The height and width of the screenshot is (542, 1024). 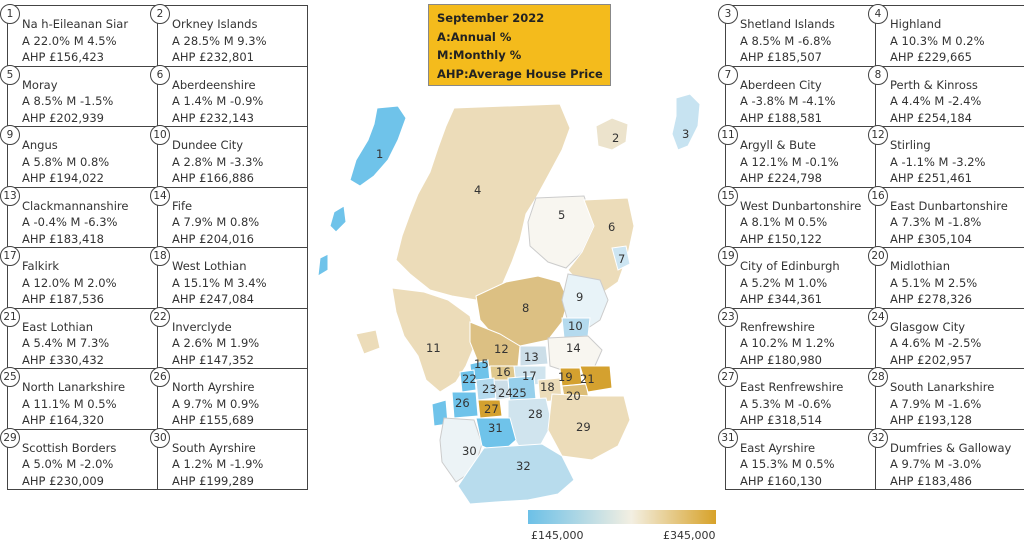 What do you see at coordinates (219, 282) in the screenshot?
I see `region-change: A 15.1% M 3.4%` at bounding box center [219, 282].